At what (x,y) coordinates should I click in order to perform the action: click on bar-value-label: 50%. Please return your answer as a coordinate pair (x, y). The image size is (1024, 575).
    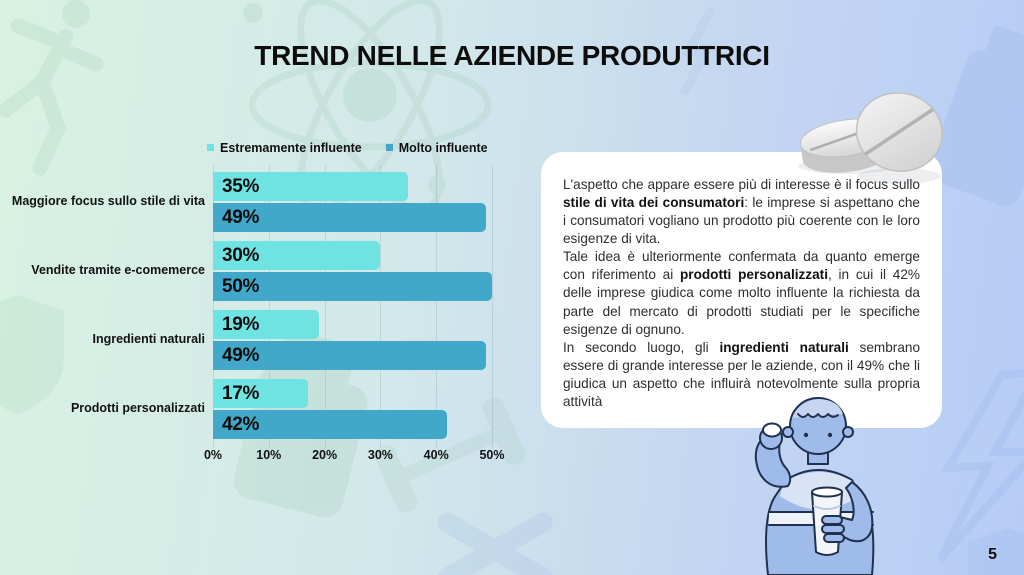
    Looking at the image, I should click on (241, 286).